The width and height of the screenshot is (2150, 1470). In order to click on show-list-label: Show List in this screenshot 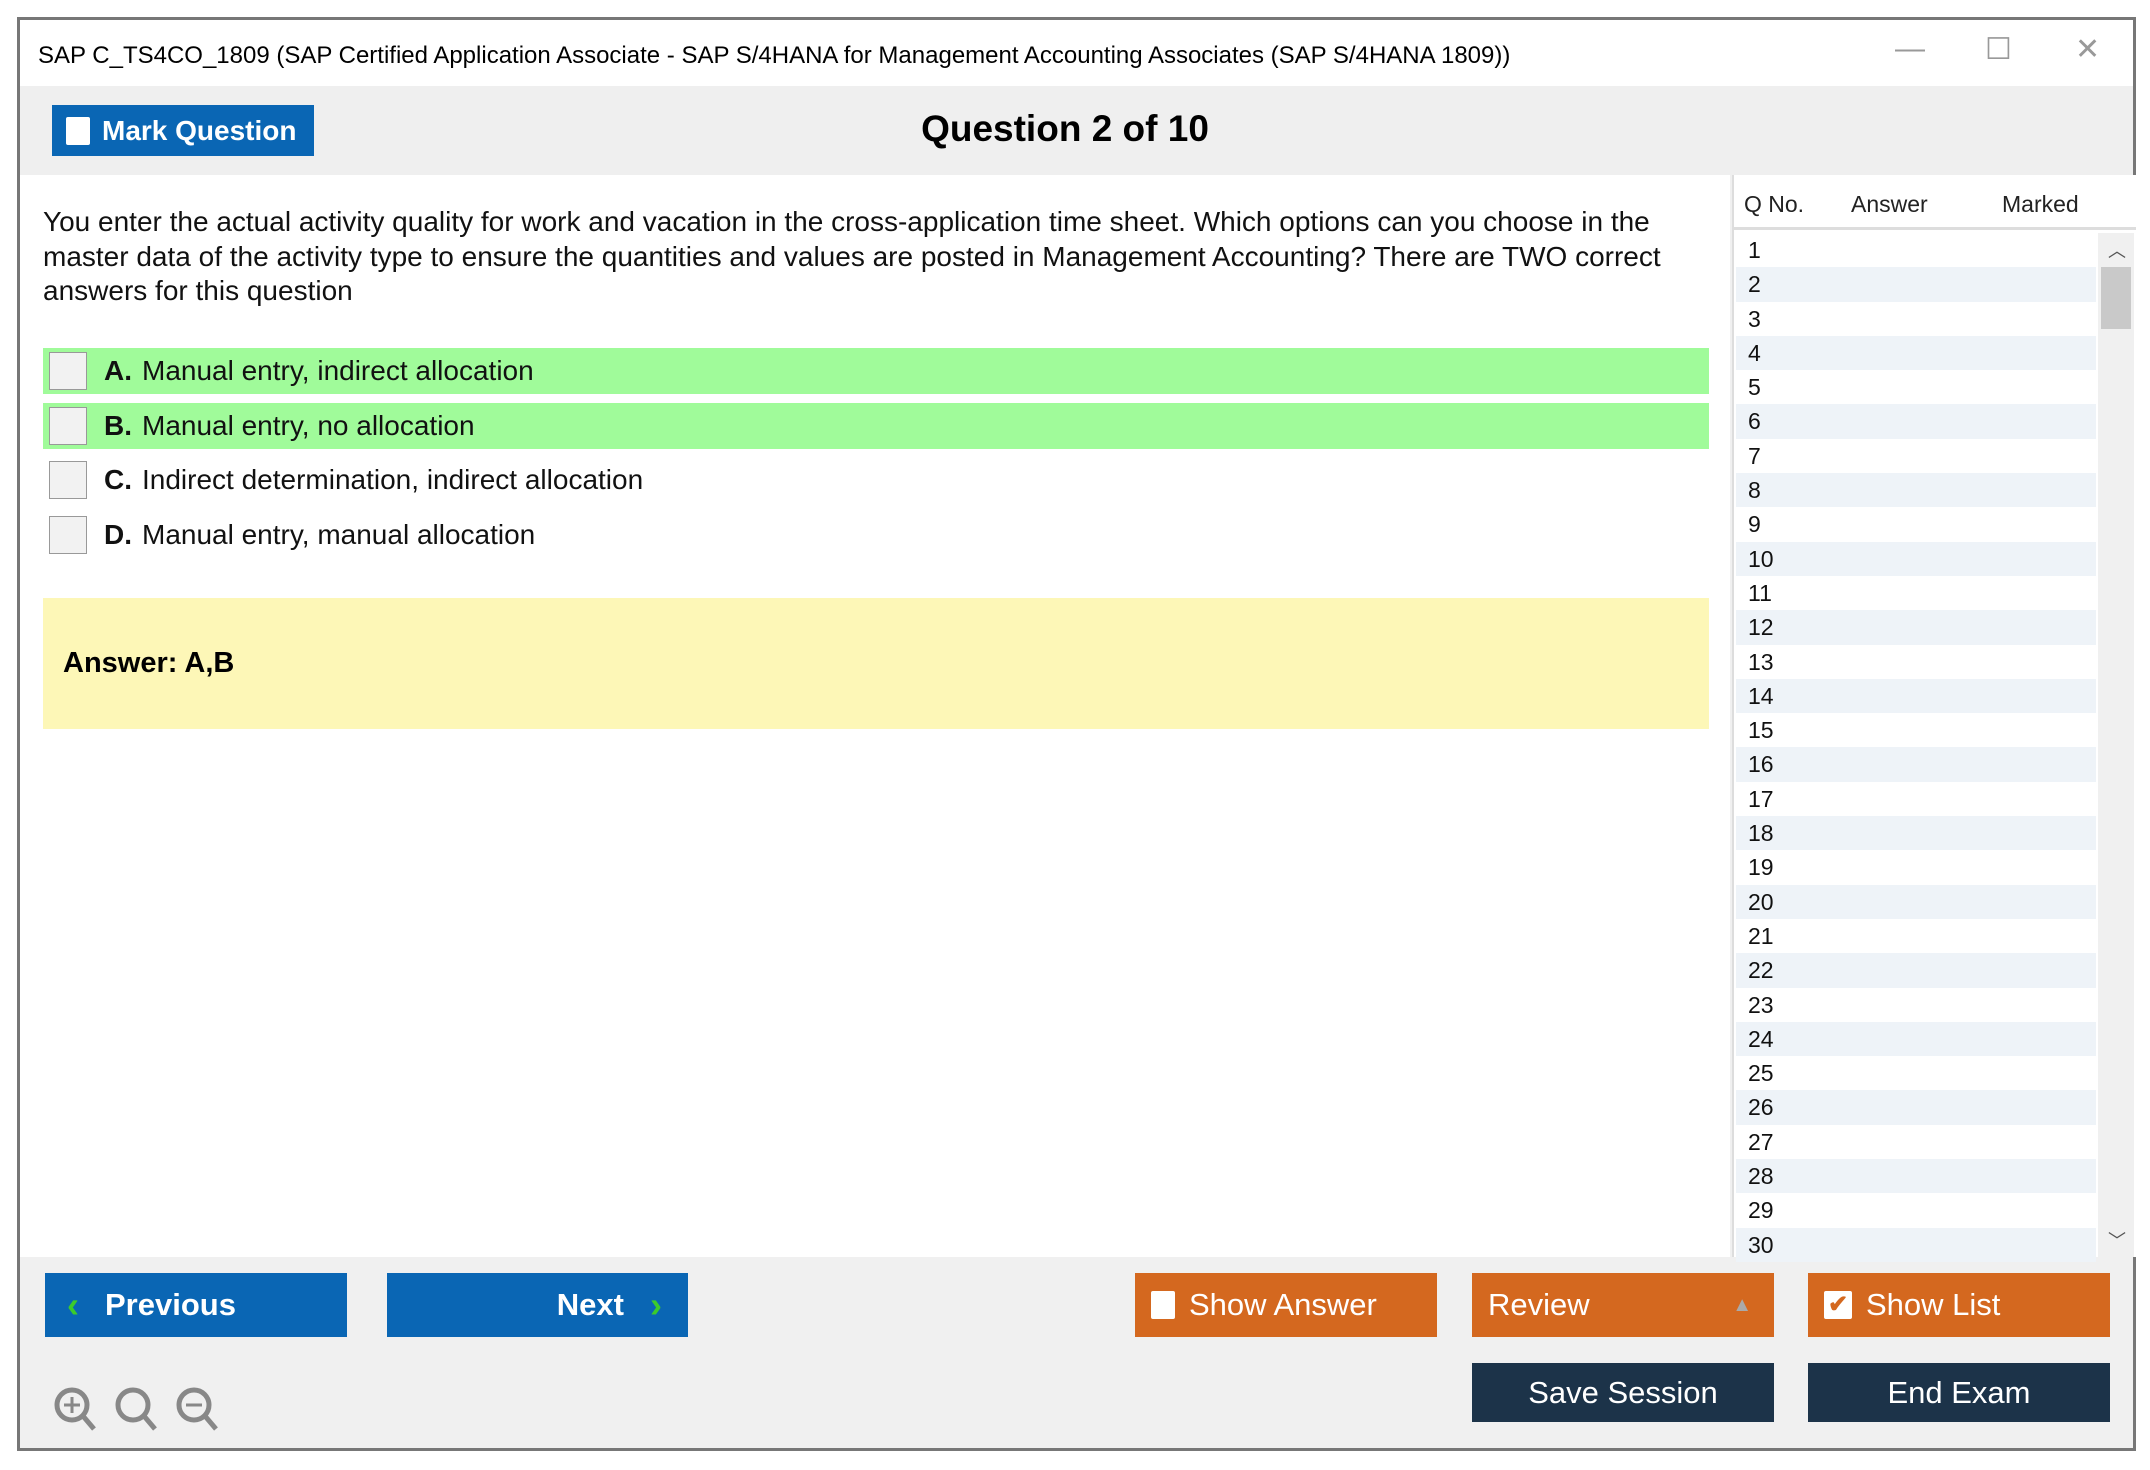, I will do `click(1933, 1304)`.